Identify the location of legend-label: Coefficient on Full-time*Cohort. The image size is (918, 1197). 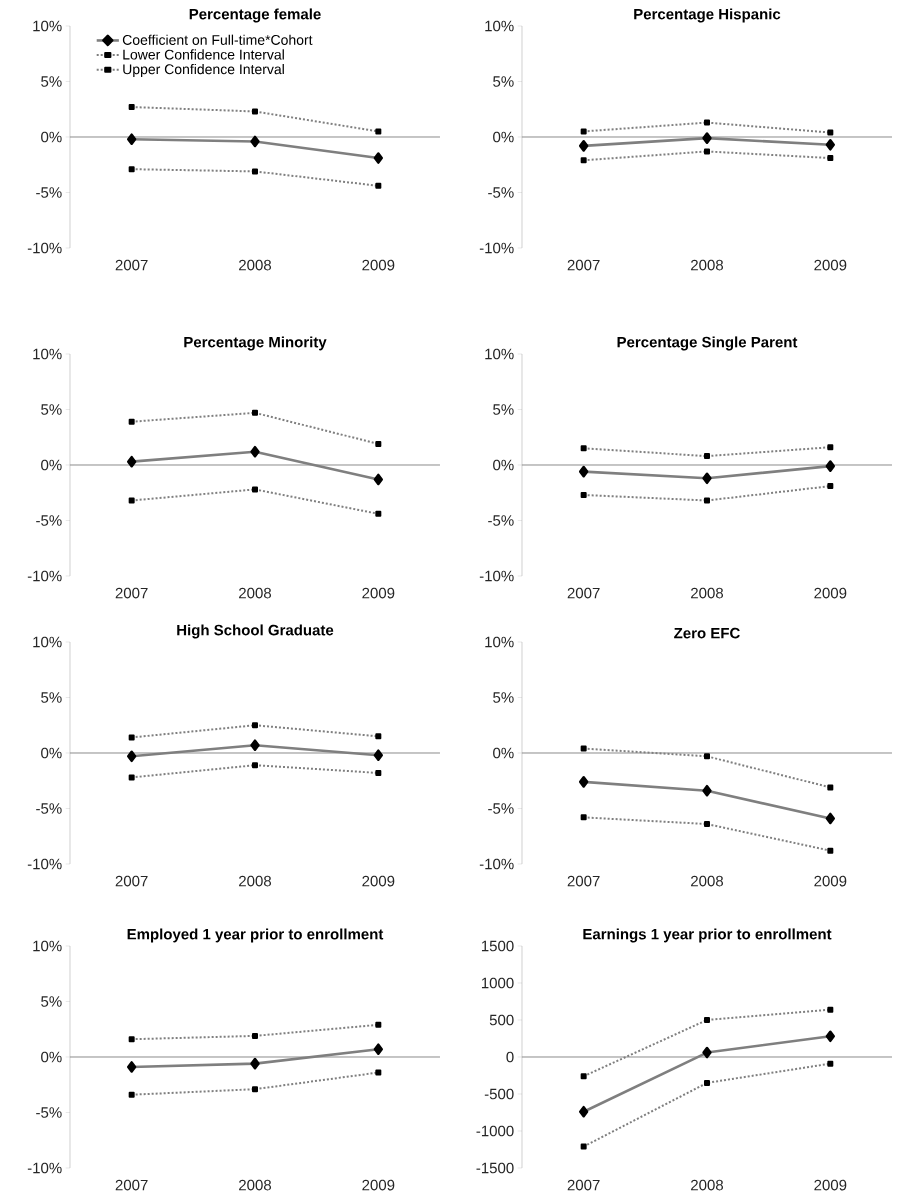
(217, 39).